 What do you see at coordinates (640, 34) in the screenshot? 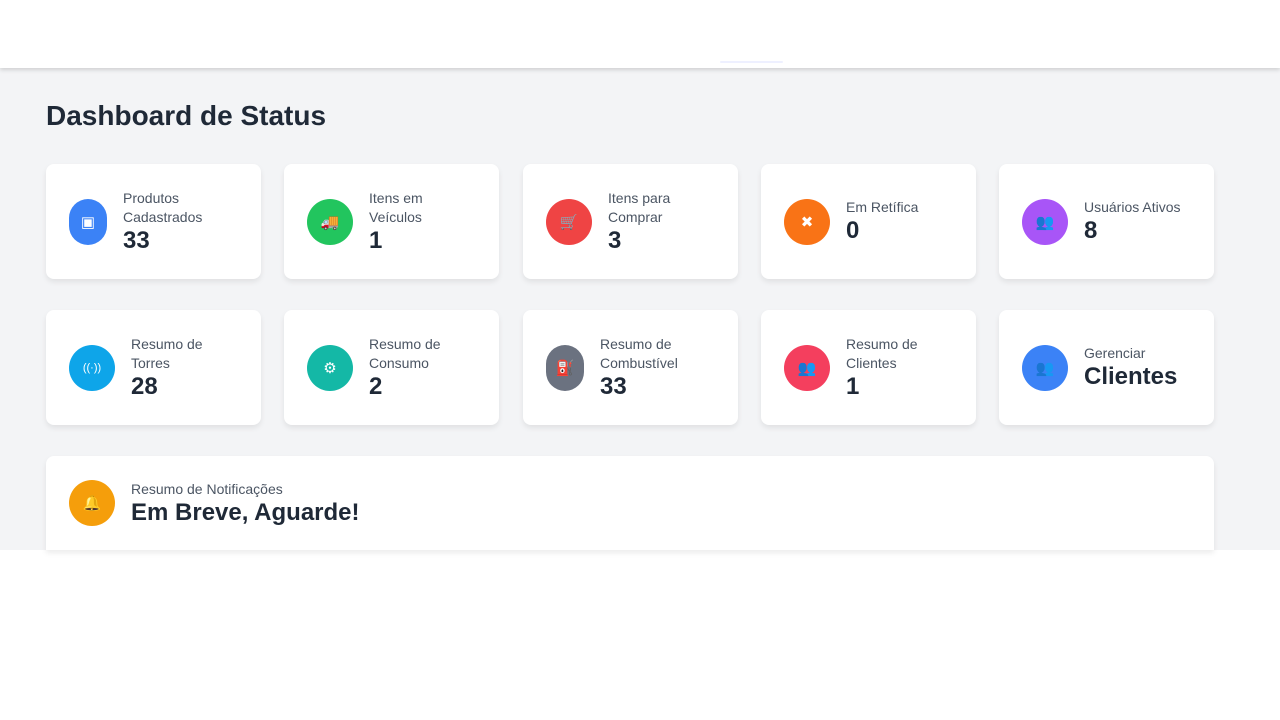
I see `top-header` at bounding box center [640, 34].